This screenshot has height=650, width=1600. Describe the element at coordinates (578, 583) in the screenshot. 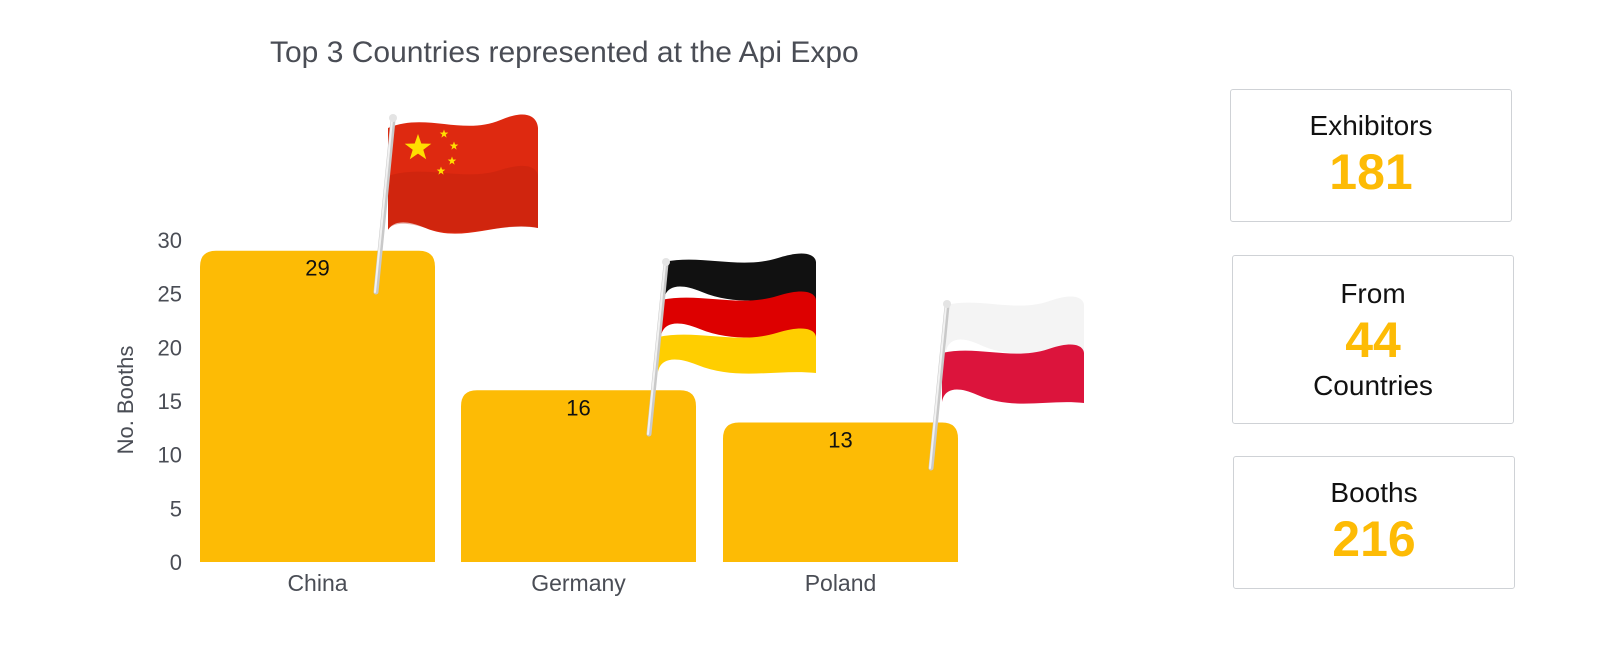

I see `x-tick-label: Germany` at that location.